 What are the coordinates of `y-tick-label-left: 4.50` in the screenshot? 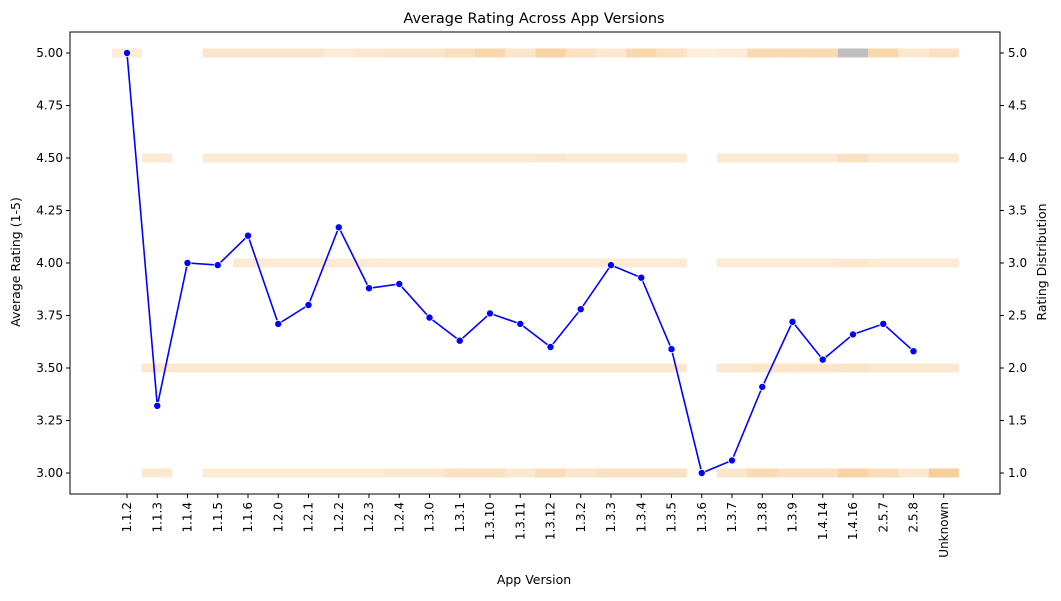 It's located at (49, 158).